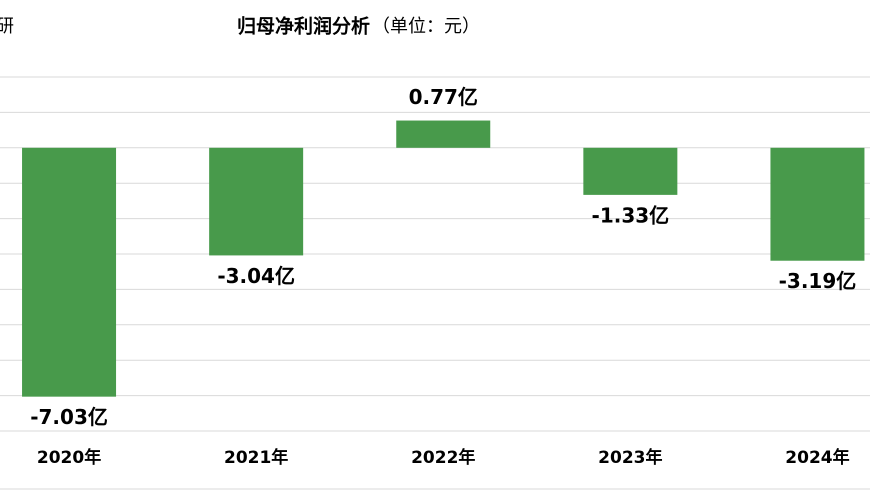 The image size is (870, 492). Describe the element at coordinates (443, 457) in the screenshot. I see `x-tick-label: 2022年` at that location.